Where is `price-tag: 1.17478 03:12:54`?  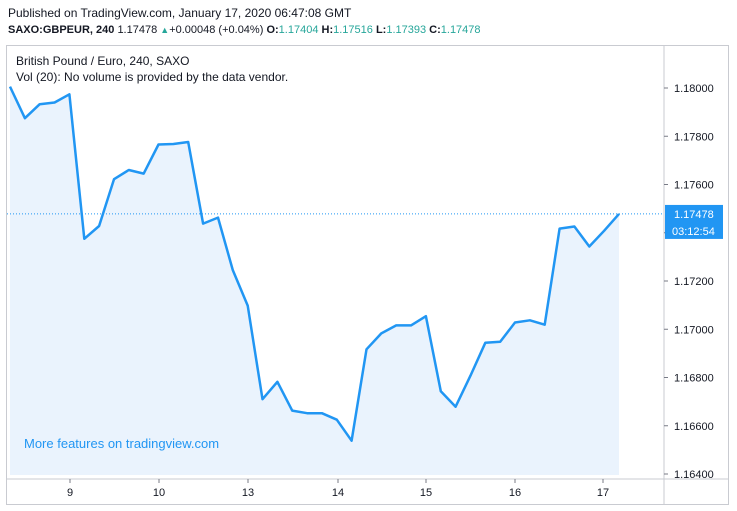 price-tag: 1.17478 03:12:54 is located at coordinates (694, 221).